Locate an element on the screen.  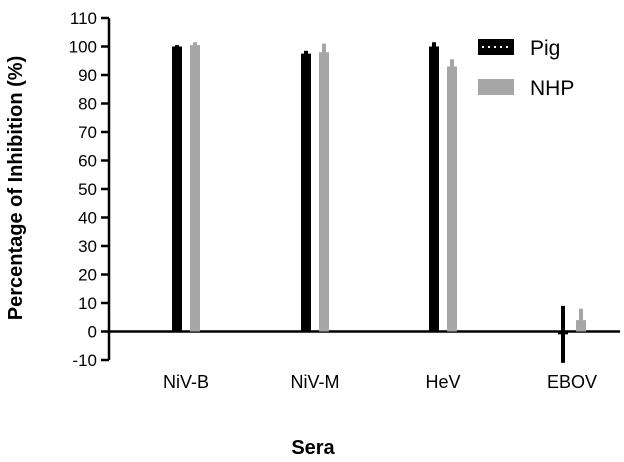
y-tick-label: 50 is located at coordinates (87, 189).